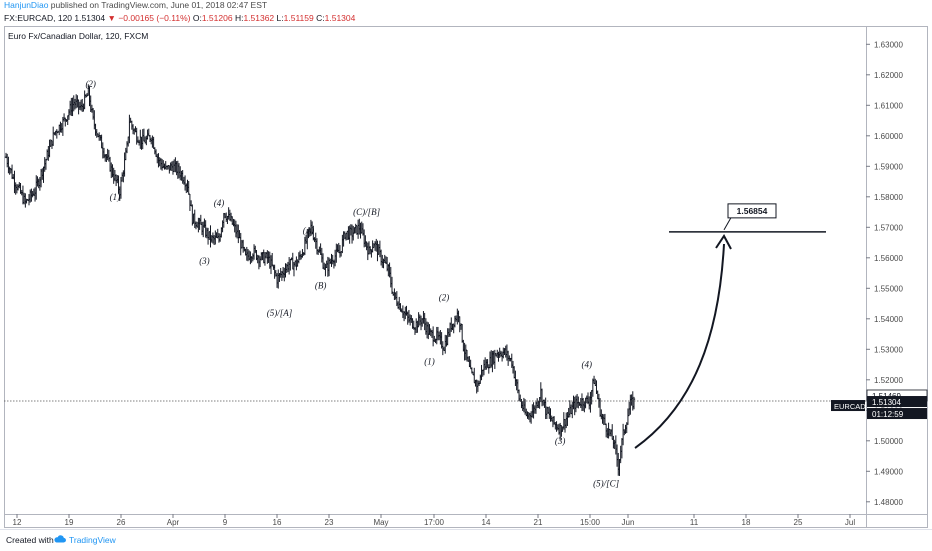 This screenshot has width=932, height=551. Describe the element at coordinates (538, 522) in the screenshot. I see `x-tick-label: 21` at that location.